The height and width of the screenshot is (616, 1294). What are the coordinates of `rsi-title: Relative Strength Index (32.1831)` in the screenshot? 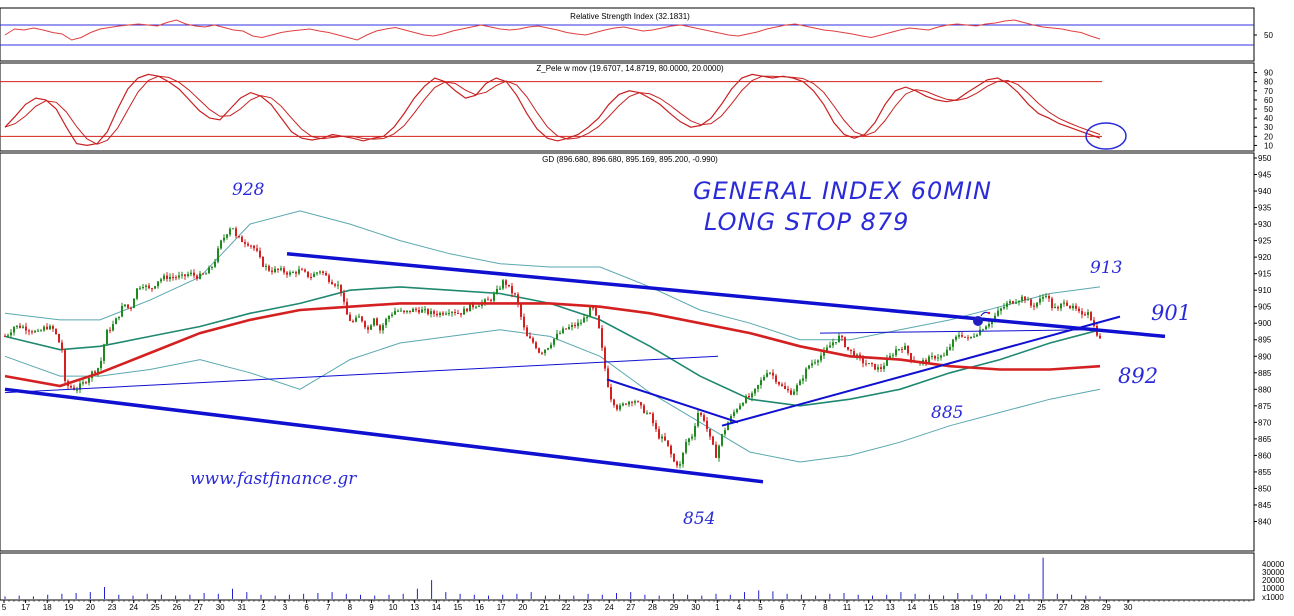 It's located at (630, 16).